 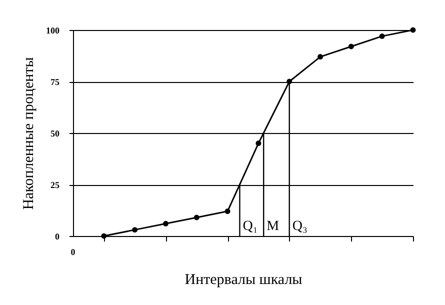 What do you see at coordinates (53, 31) in the screenshot?
I see `y-tick-label: 100` at bounding box center [53, 31].